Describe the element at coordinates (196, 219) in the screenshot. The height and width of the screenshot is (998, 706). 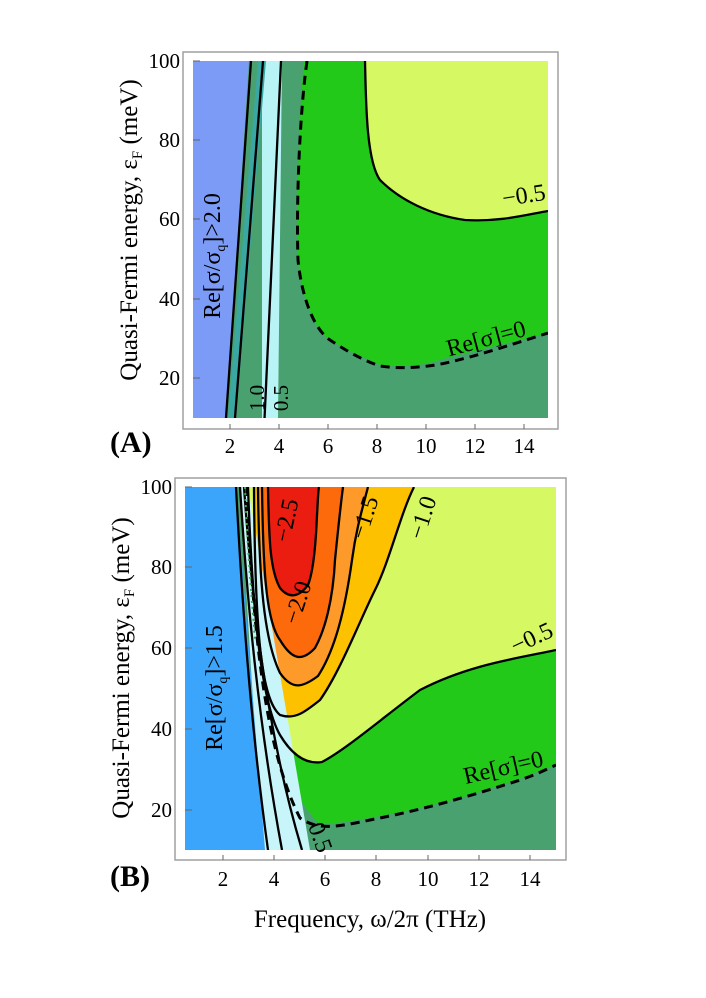
I see `y-ticks-a` at that location.